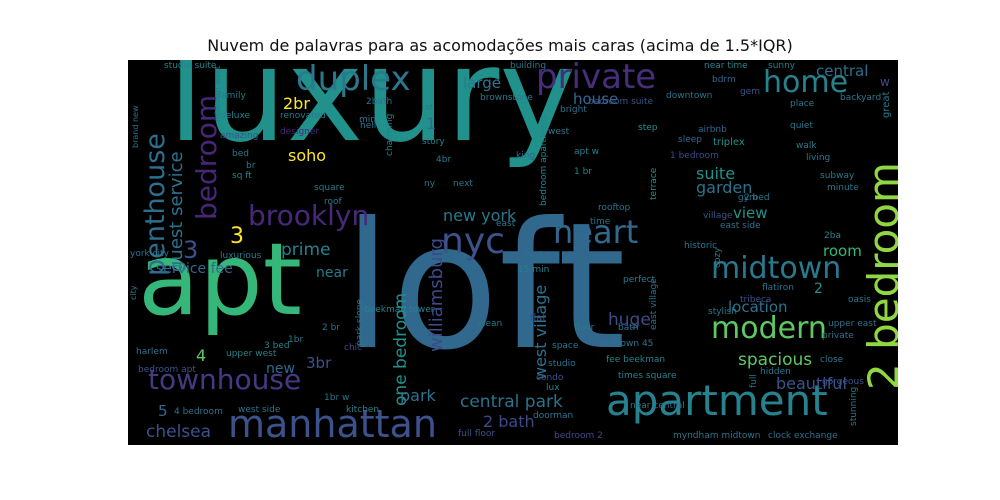 This screenshot has height=500, width=1000. What do you see at coordinates (363, 410) in the screenshot?
I see `cloud-word: kitchen` at bounding box center [363, 410].